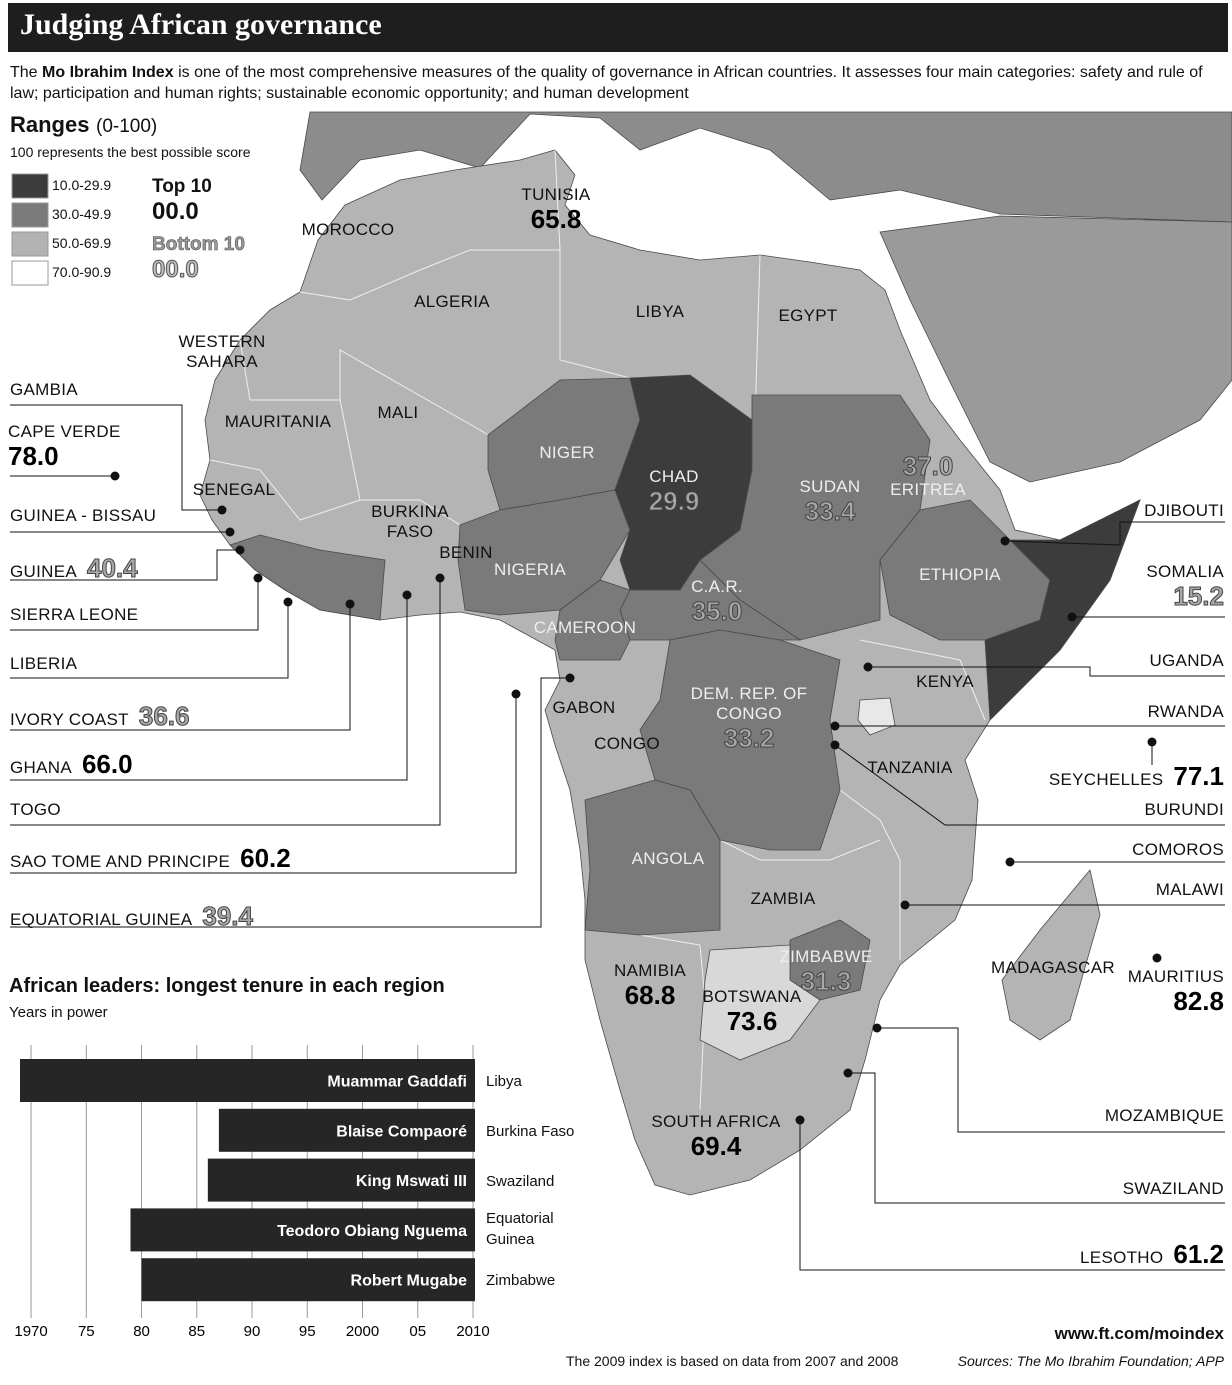  What do you see at coordinates (1190, 890) in the screenshot?
I see `country-label-group: MALAWI` at bounding box center [1190, 890].